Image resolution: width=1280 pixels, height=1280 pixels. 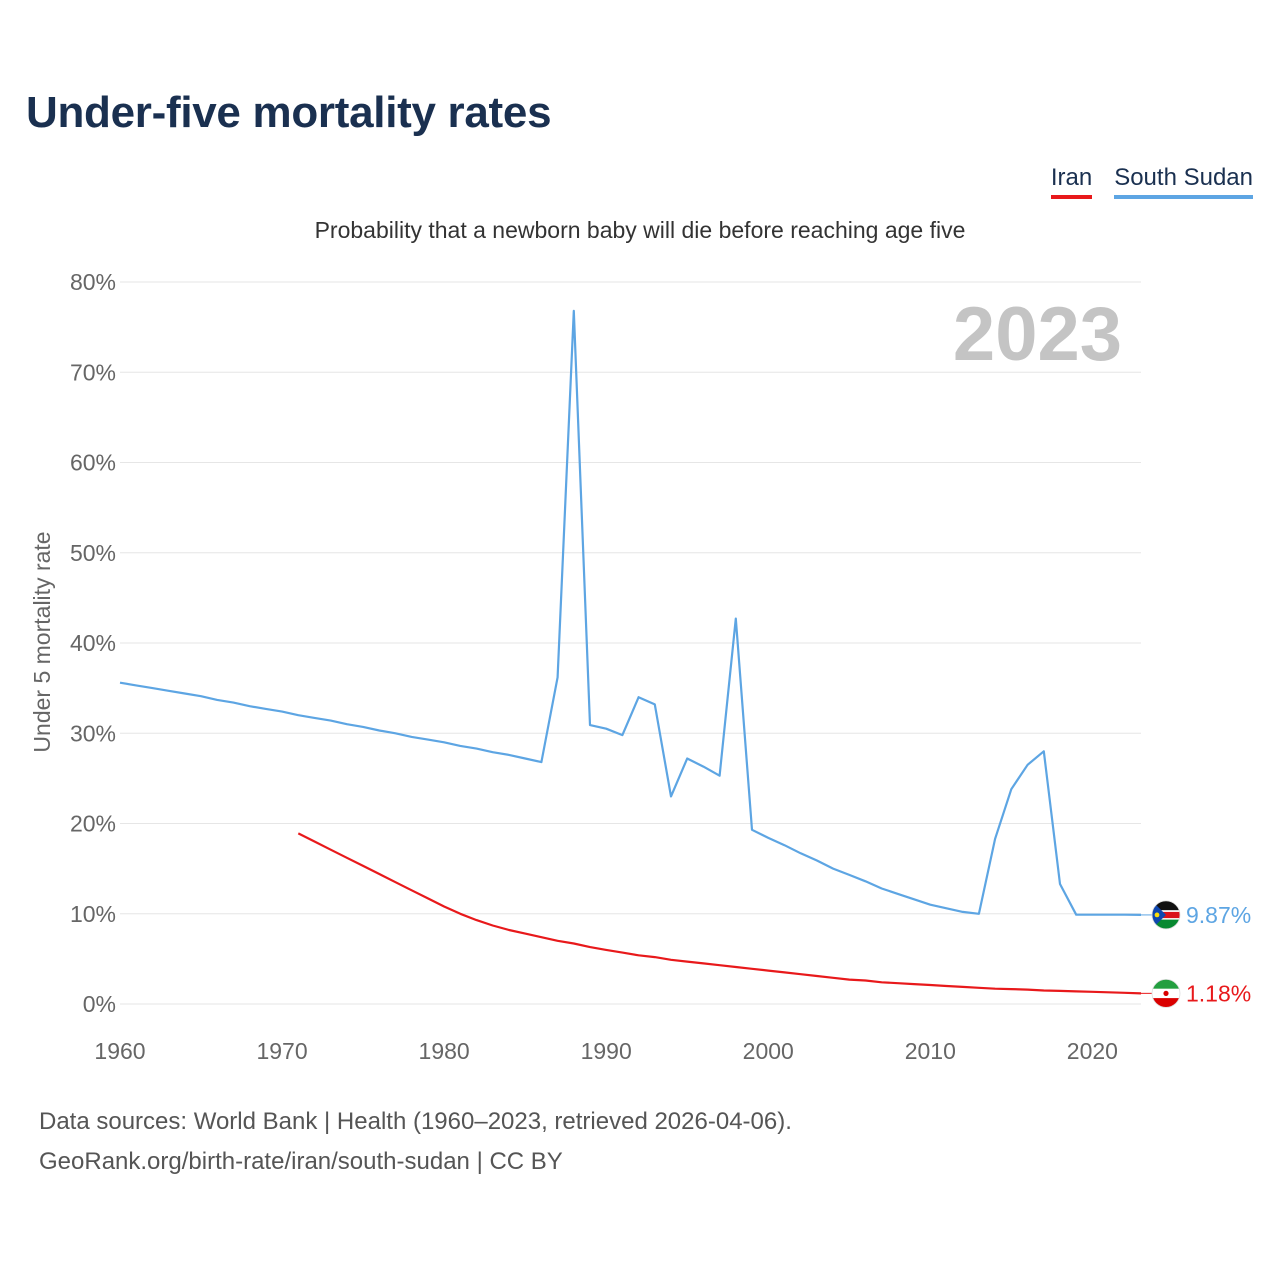 What do you see at coordinates (93, 553) in the screenshot?
I see `y-tick-label: 50%` at bounding box center [93, 553].